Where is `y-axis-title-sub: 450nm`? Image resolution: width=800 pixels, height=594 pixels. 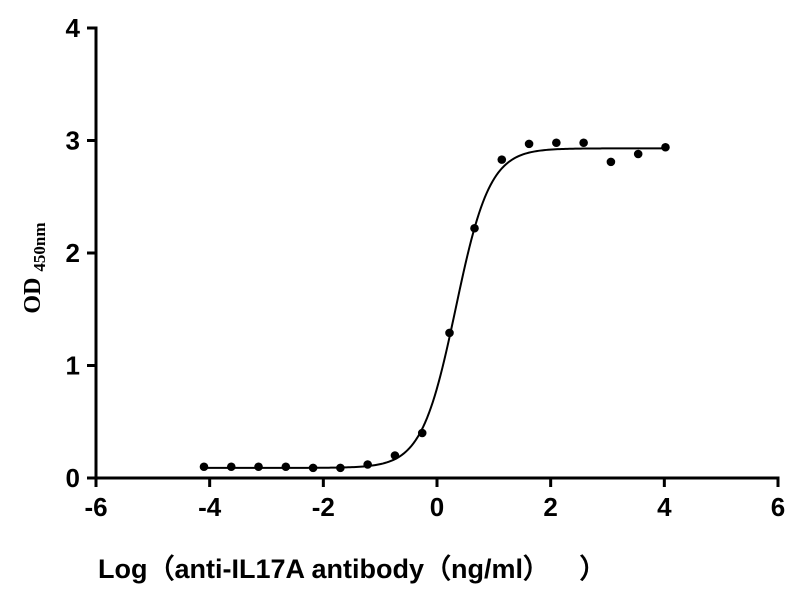
y-axis-title-sub: 450nm is located at coordinates (39, 246).